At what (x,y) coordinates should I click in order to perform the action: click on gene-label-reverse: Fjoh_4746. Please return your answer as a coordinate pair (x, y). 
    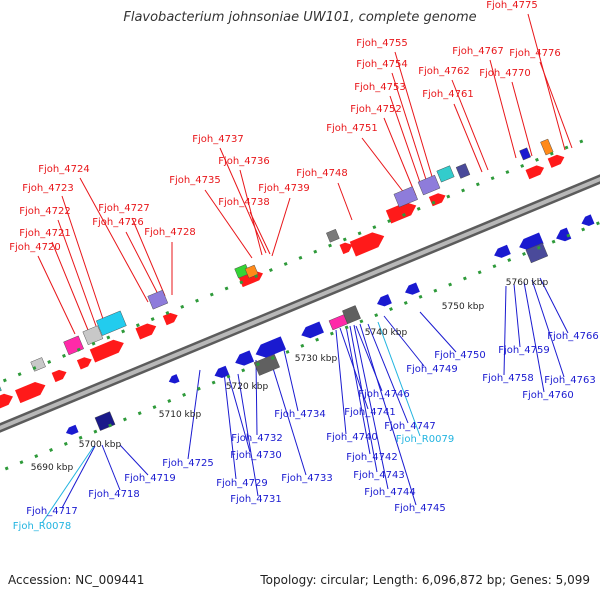
    Looking at the image, I should click on (383, 394).